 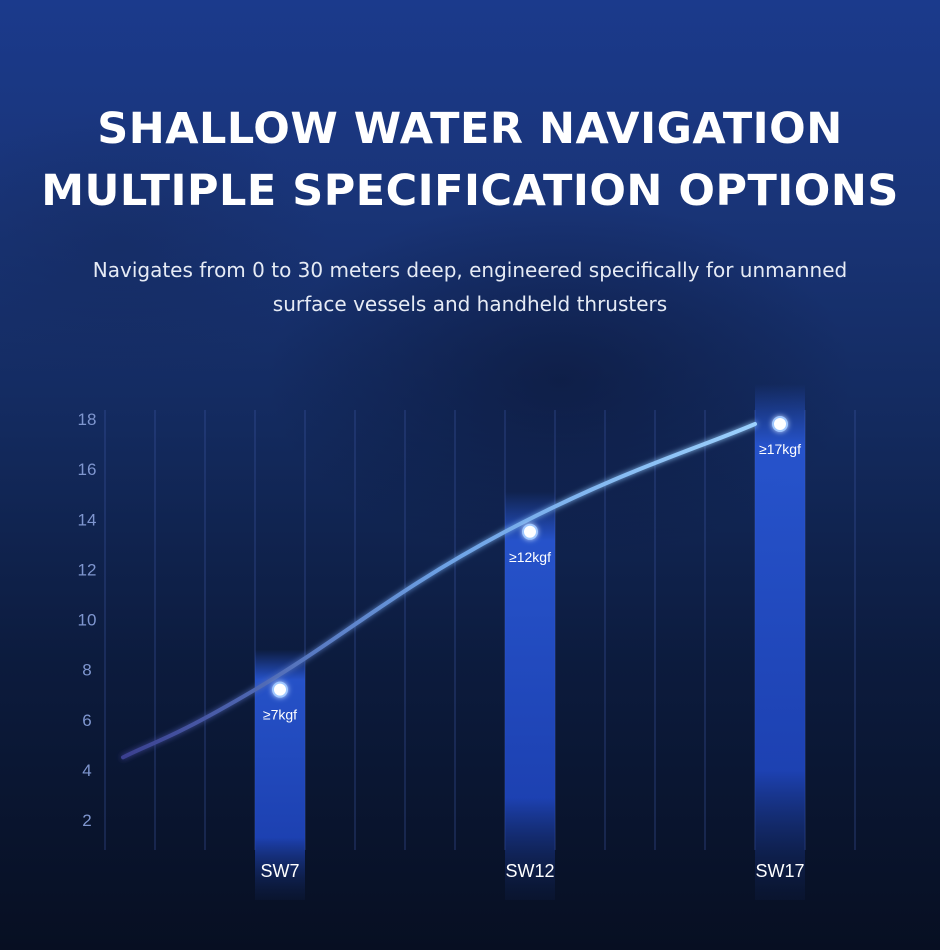 I want to click on y-tick-label: 4, so click(x=86, y=770).